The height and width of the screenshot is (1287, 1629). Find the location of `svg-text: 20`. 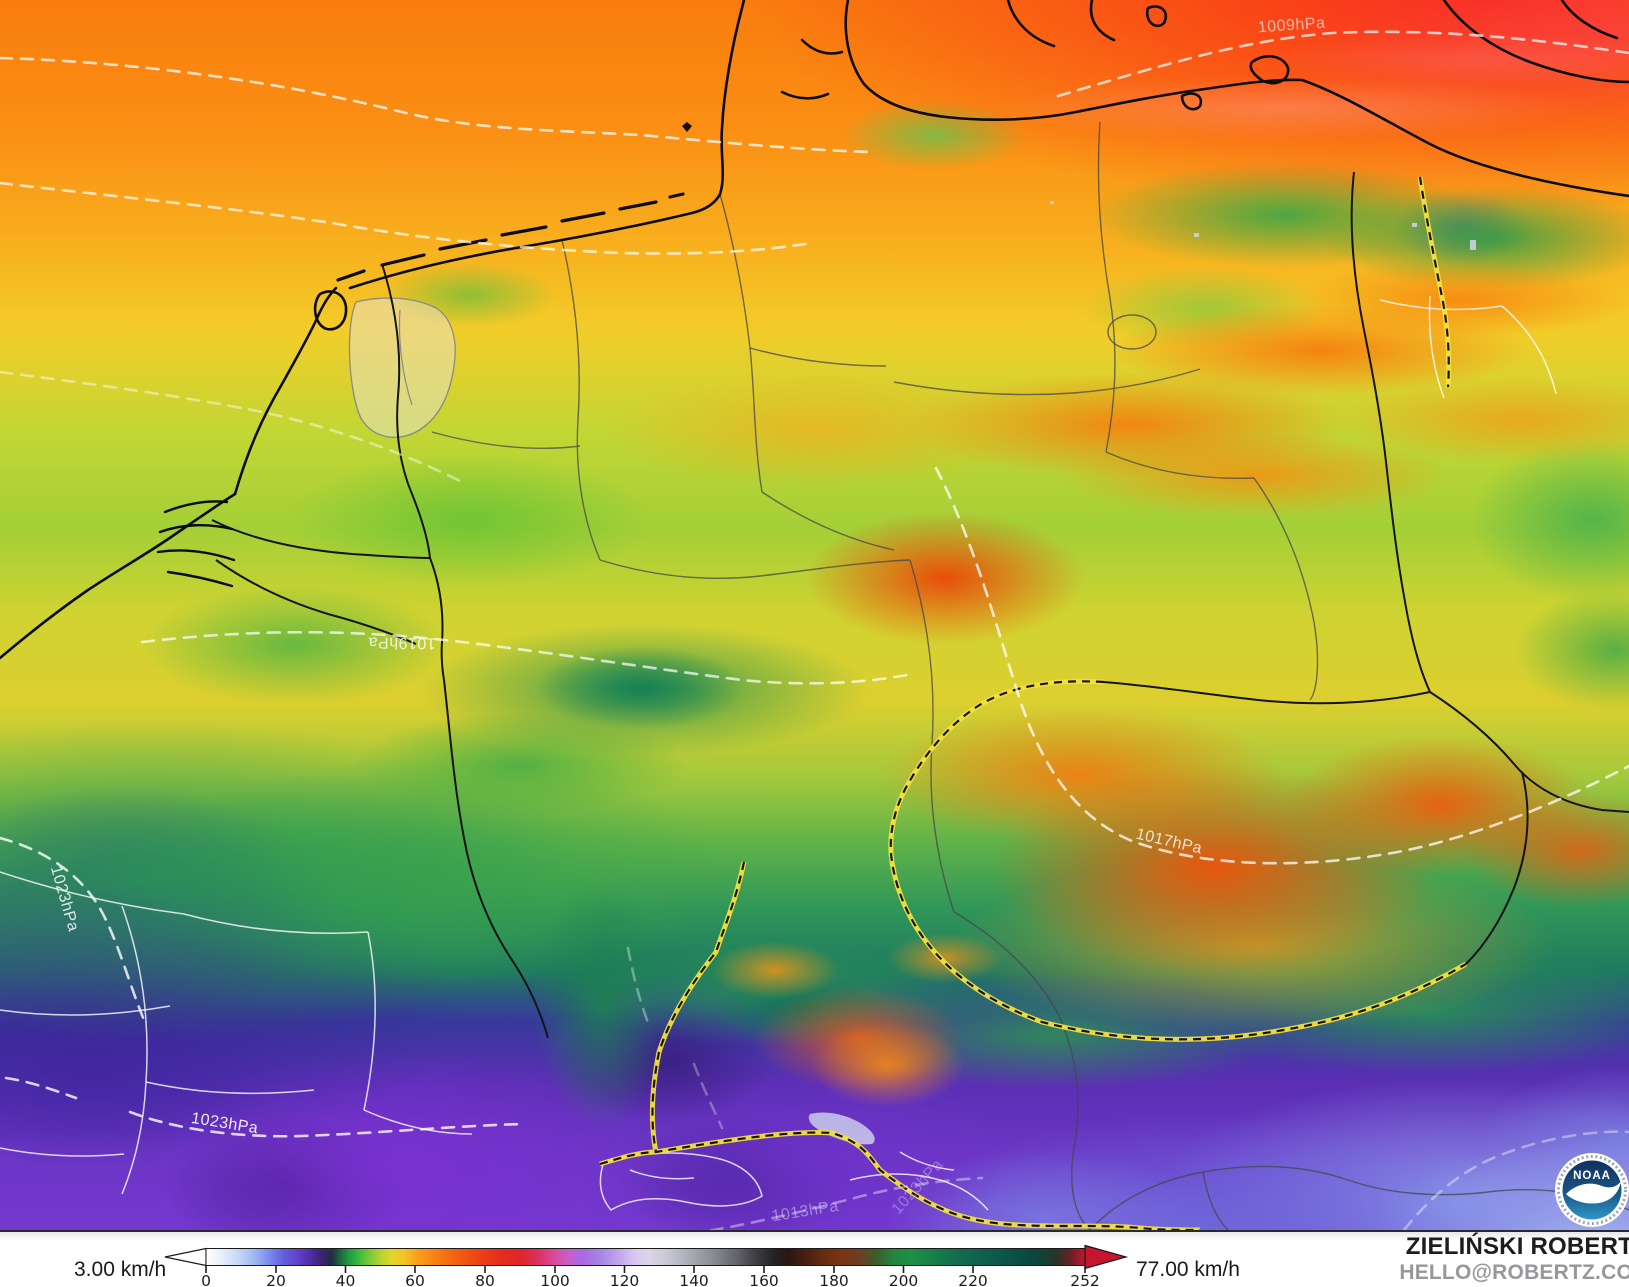

svg-text: 20 is located at coordinates (276, 1279).